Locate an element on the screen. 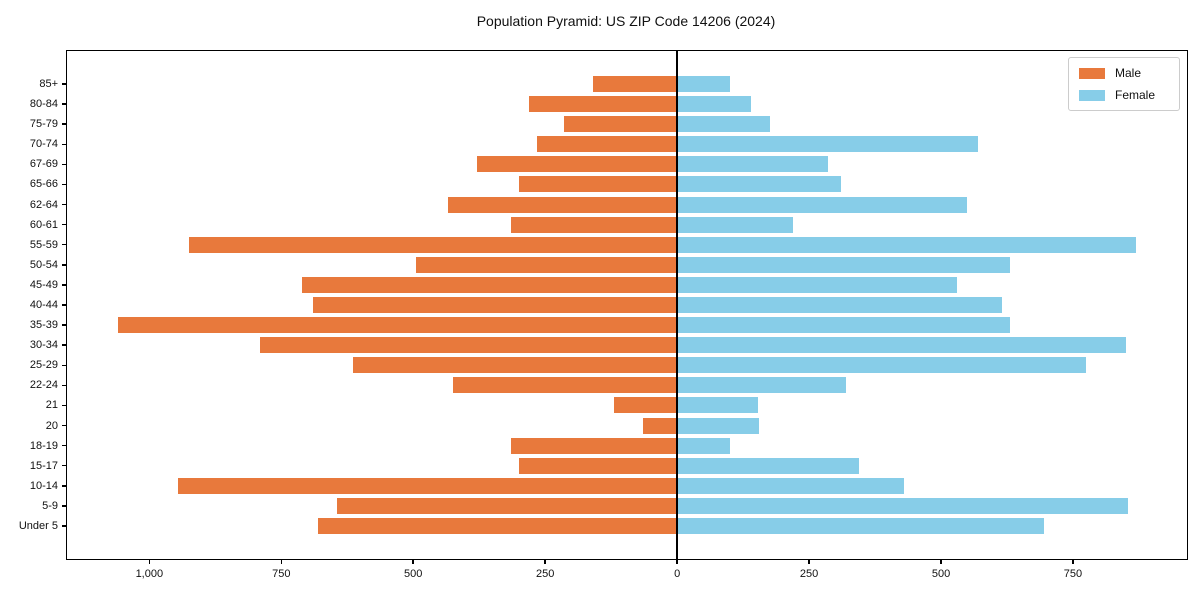 This screenshot has width=1200, height=600. zero-axis-line is located at coordinates (677, 305).